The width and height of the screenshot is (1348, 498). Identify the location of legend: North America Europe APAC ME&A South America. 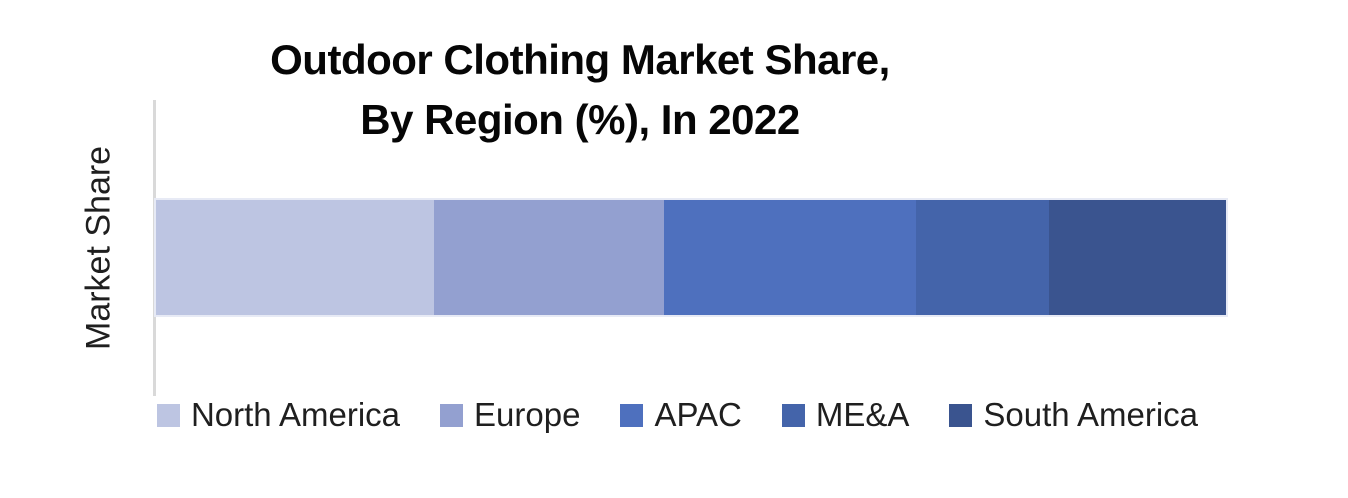
(677, 415).